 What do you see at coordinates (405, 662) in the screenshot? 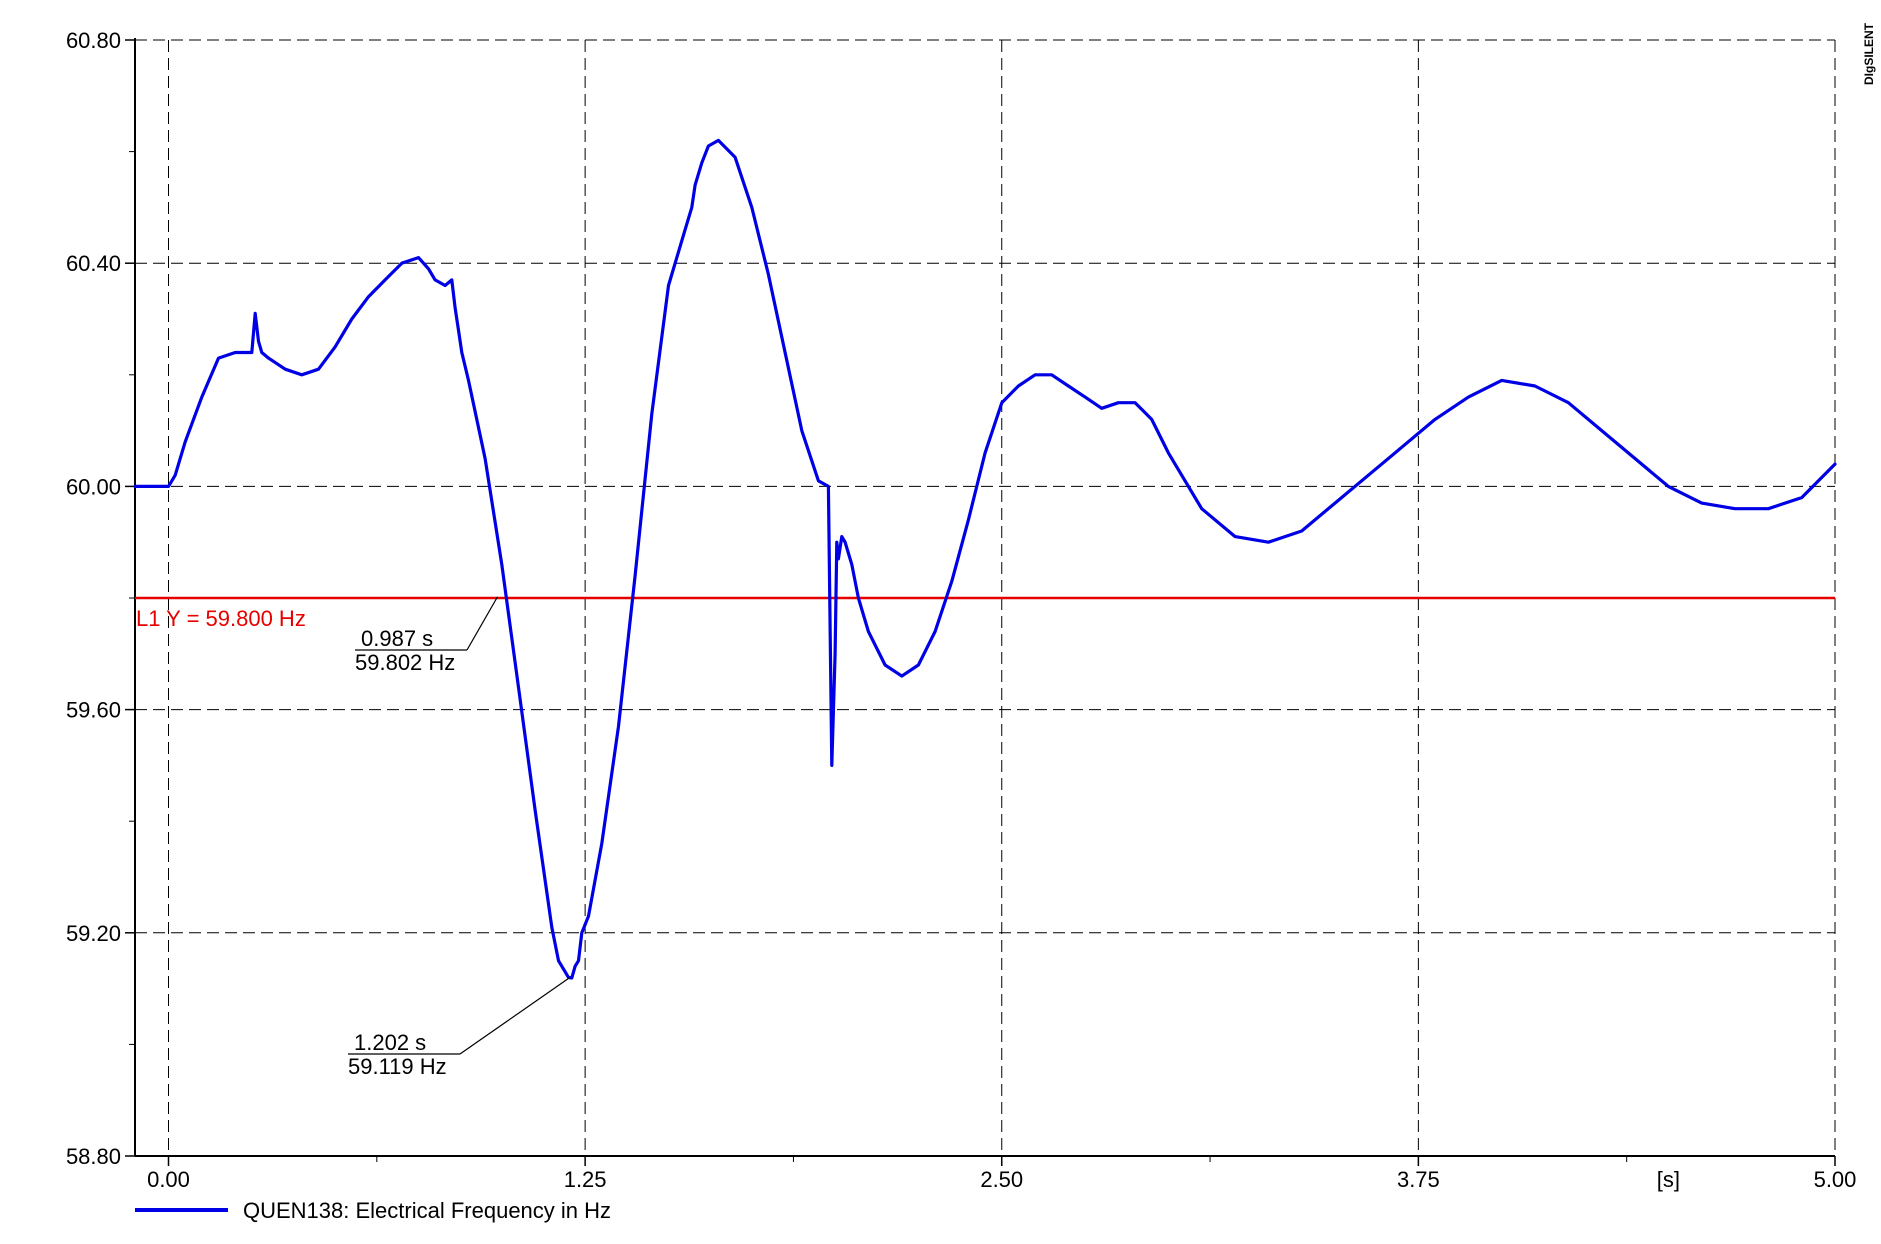
I see `annotation-value-label: 59.802 Hz` at bounding box center [405, 662].